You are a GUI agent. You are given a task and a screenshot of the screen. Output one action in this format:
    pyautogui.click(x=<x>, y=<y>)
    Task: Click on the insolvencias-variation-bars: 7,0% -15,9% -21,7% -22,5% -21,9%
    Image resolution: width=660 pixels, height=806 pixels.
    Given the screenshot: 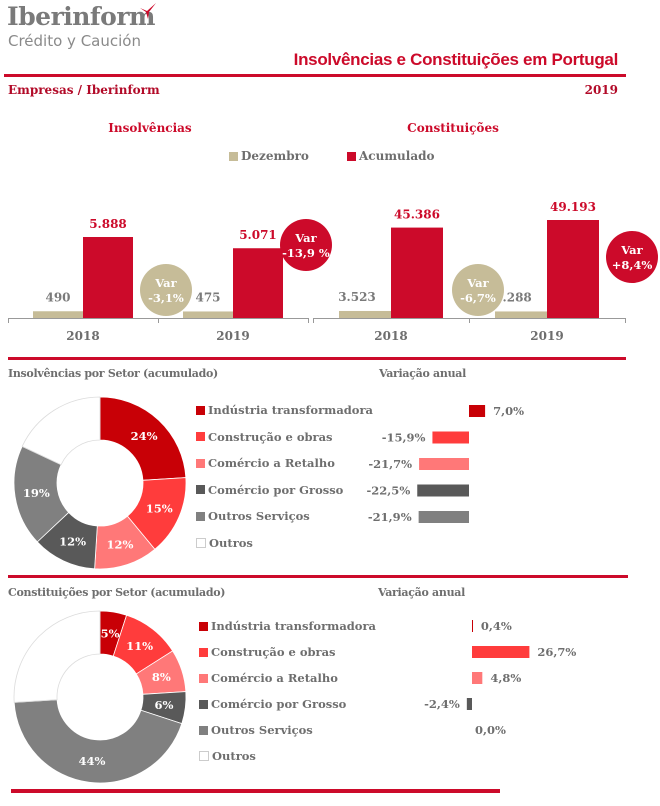 What is the action you would take?
    pyautogui.click(x=446, y=464)
    